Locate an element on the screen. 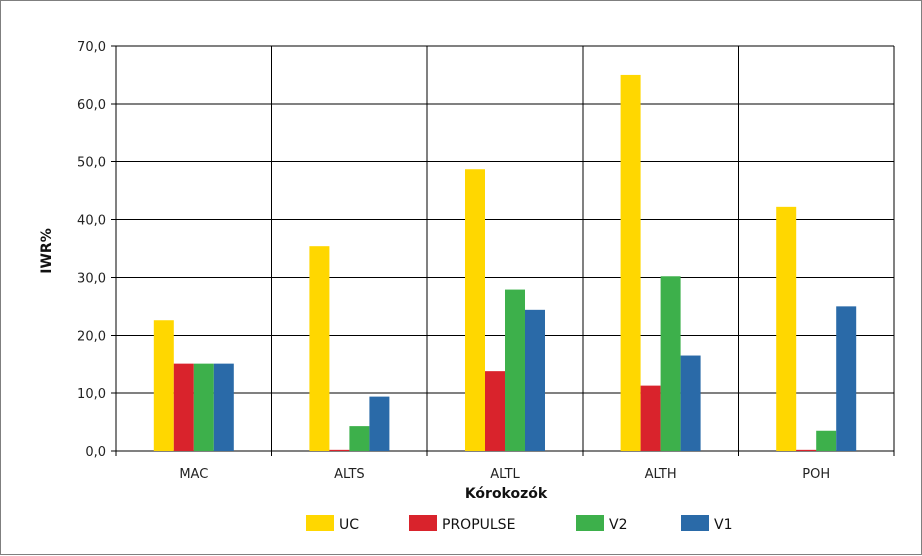  bar-v1-alth is located at coordinates (690, 403).